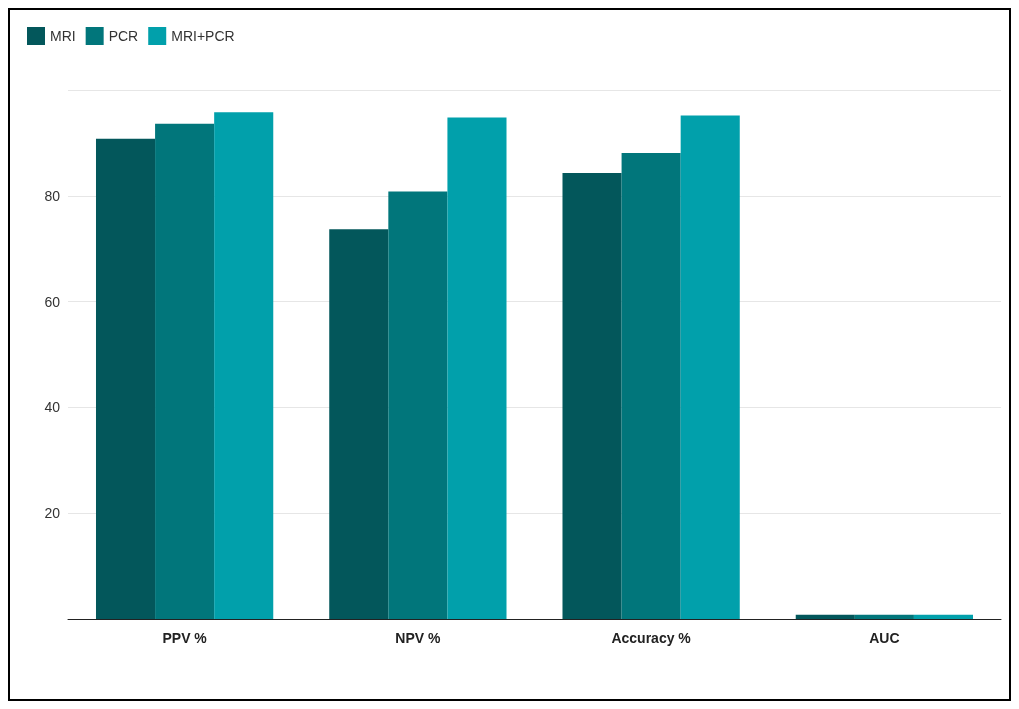 The image size is (1019, 709). What do you see at coordinates (63, 36) in the screenshot?
I see `legend-label: MRI` at bounding box center [63, 36].